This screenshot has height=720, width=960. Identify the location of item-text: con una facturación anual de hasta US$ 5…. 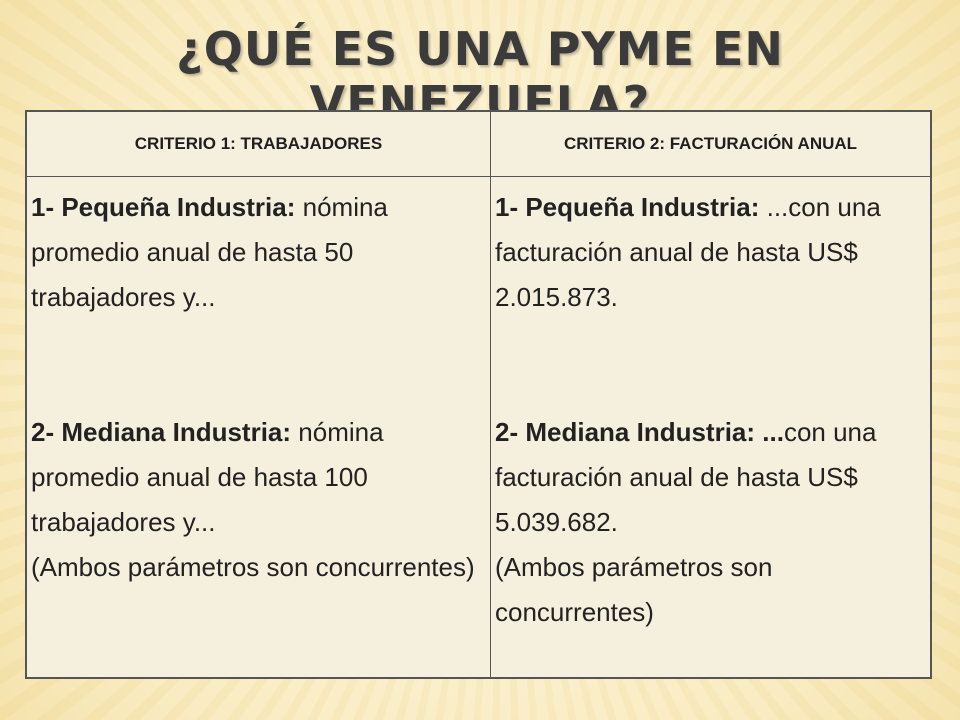
(686, 477).